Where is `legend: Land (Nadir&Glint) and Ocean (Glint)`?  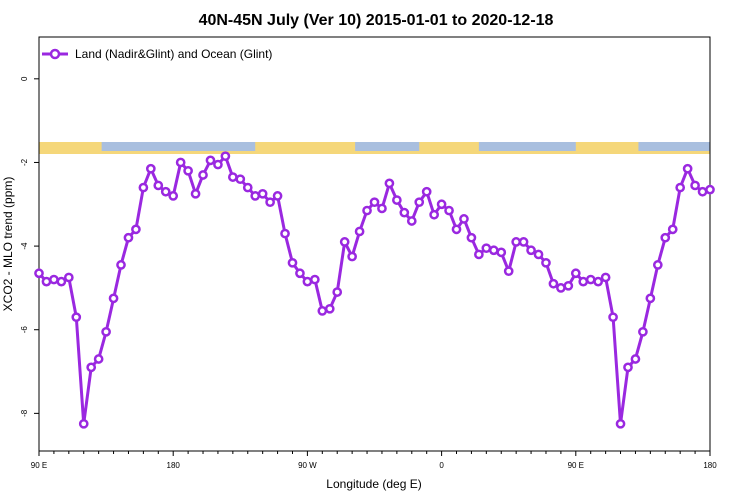
legend: Land (Nadir&Glint) and Ocean (Glint) is located at coordinates (157, 54).